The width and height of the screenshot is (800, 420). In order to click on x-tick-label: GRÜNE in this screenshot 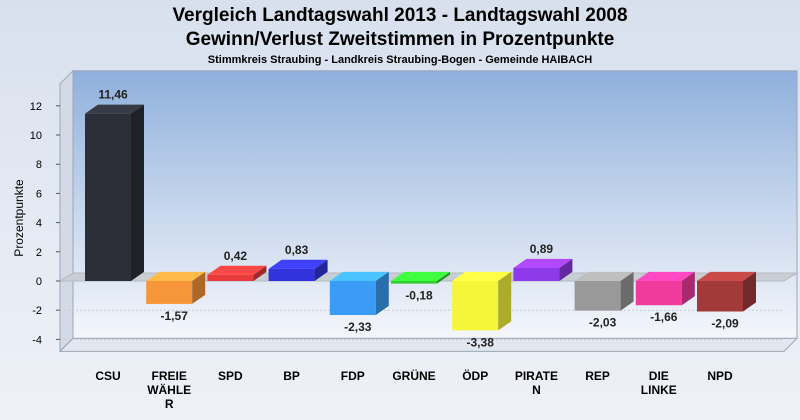, I will do `click(413, 375)`.